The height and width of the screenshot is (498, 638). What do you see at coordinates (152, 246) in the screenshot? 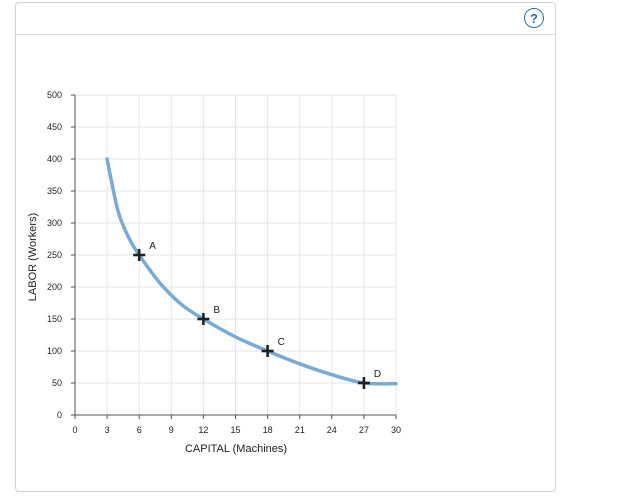
I see `point-label: A` at bounding box center [152, 246].